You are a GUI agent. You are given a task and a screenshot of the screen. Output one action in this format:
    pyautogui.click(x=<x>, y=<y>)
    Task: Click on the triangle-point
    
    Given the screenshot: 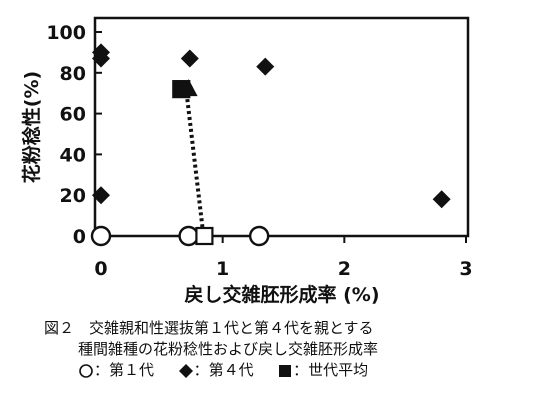 What is the action you would take?
    pyautogui.click(x=188, y=88)
    